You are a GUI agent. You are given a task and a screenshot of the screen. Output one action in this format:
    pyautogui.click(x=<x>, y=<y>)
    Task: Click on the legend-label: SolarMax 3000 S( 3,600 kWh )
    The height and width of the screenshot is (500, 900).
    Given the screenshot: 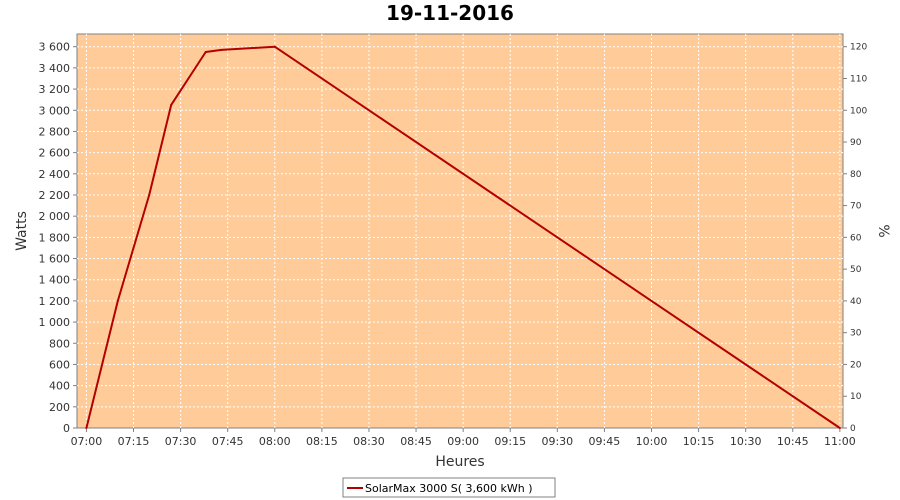 What is the action you would take?
    pyautogui.click(x=449, y=488)
    